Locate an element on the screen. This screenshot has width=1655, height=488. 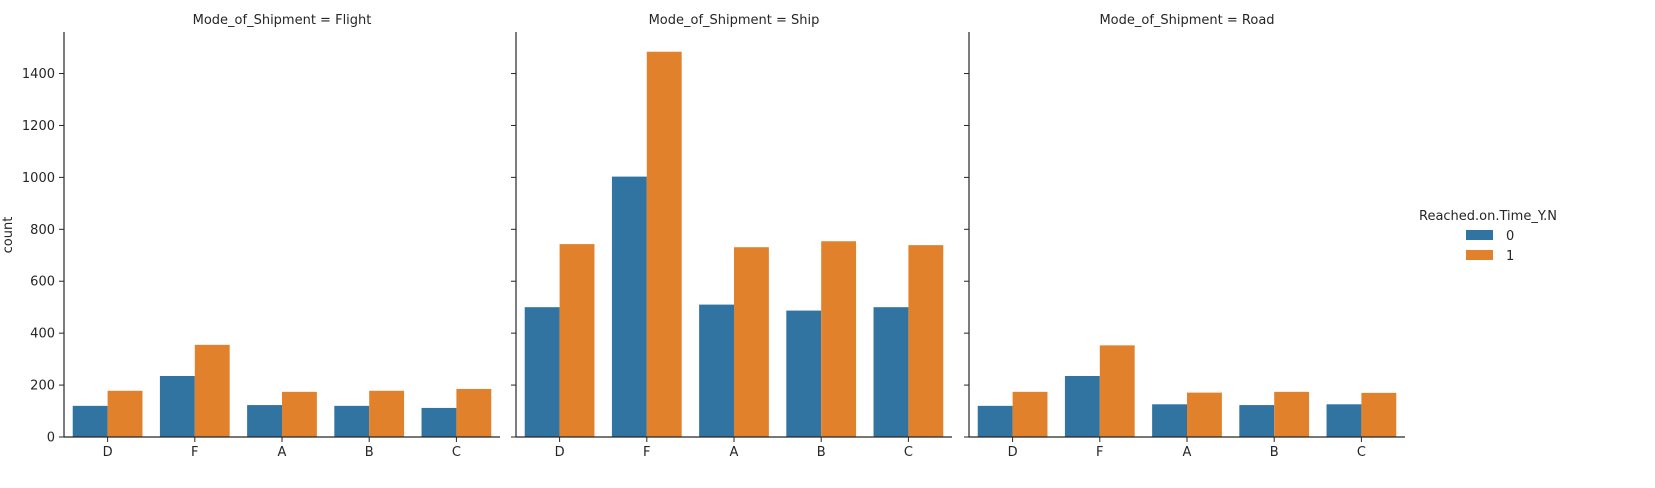
y-tick-label: 600 is located at coordinates (42, 282).